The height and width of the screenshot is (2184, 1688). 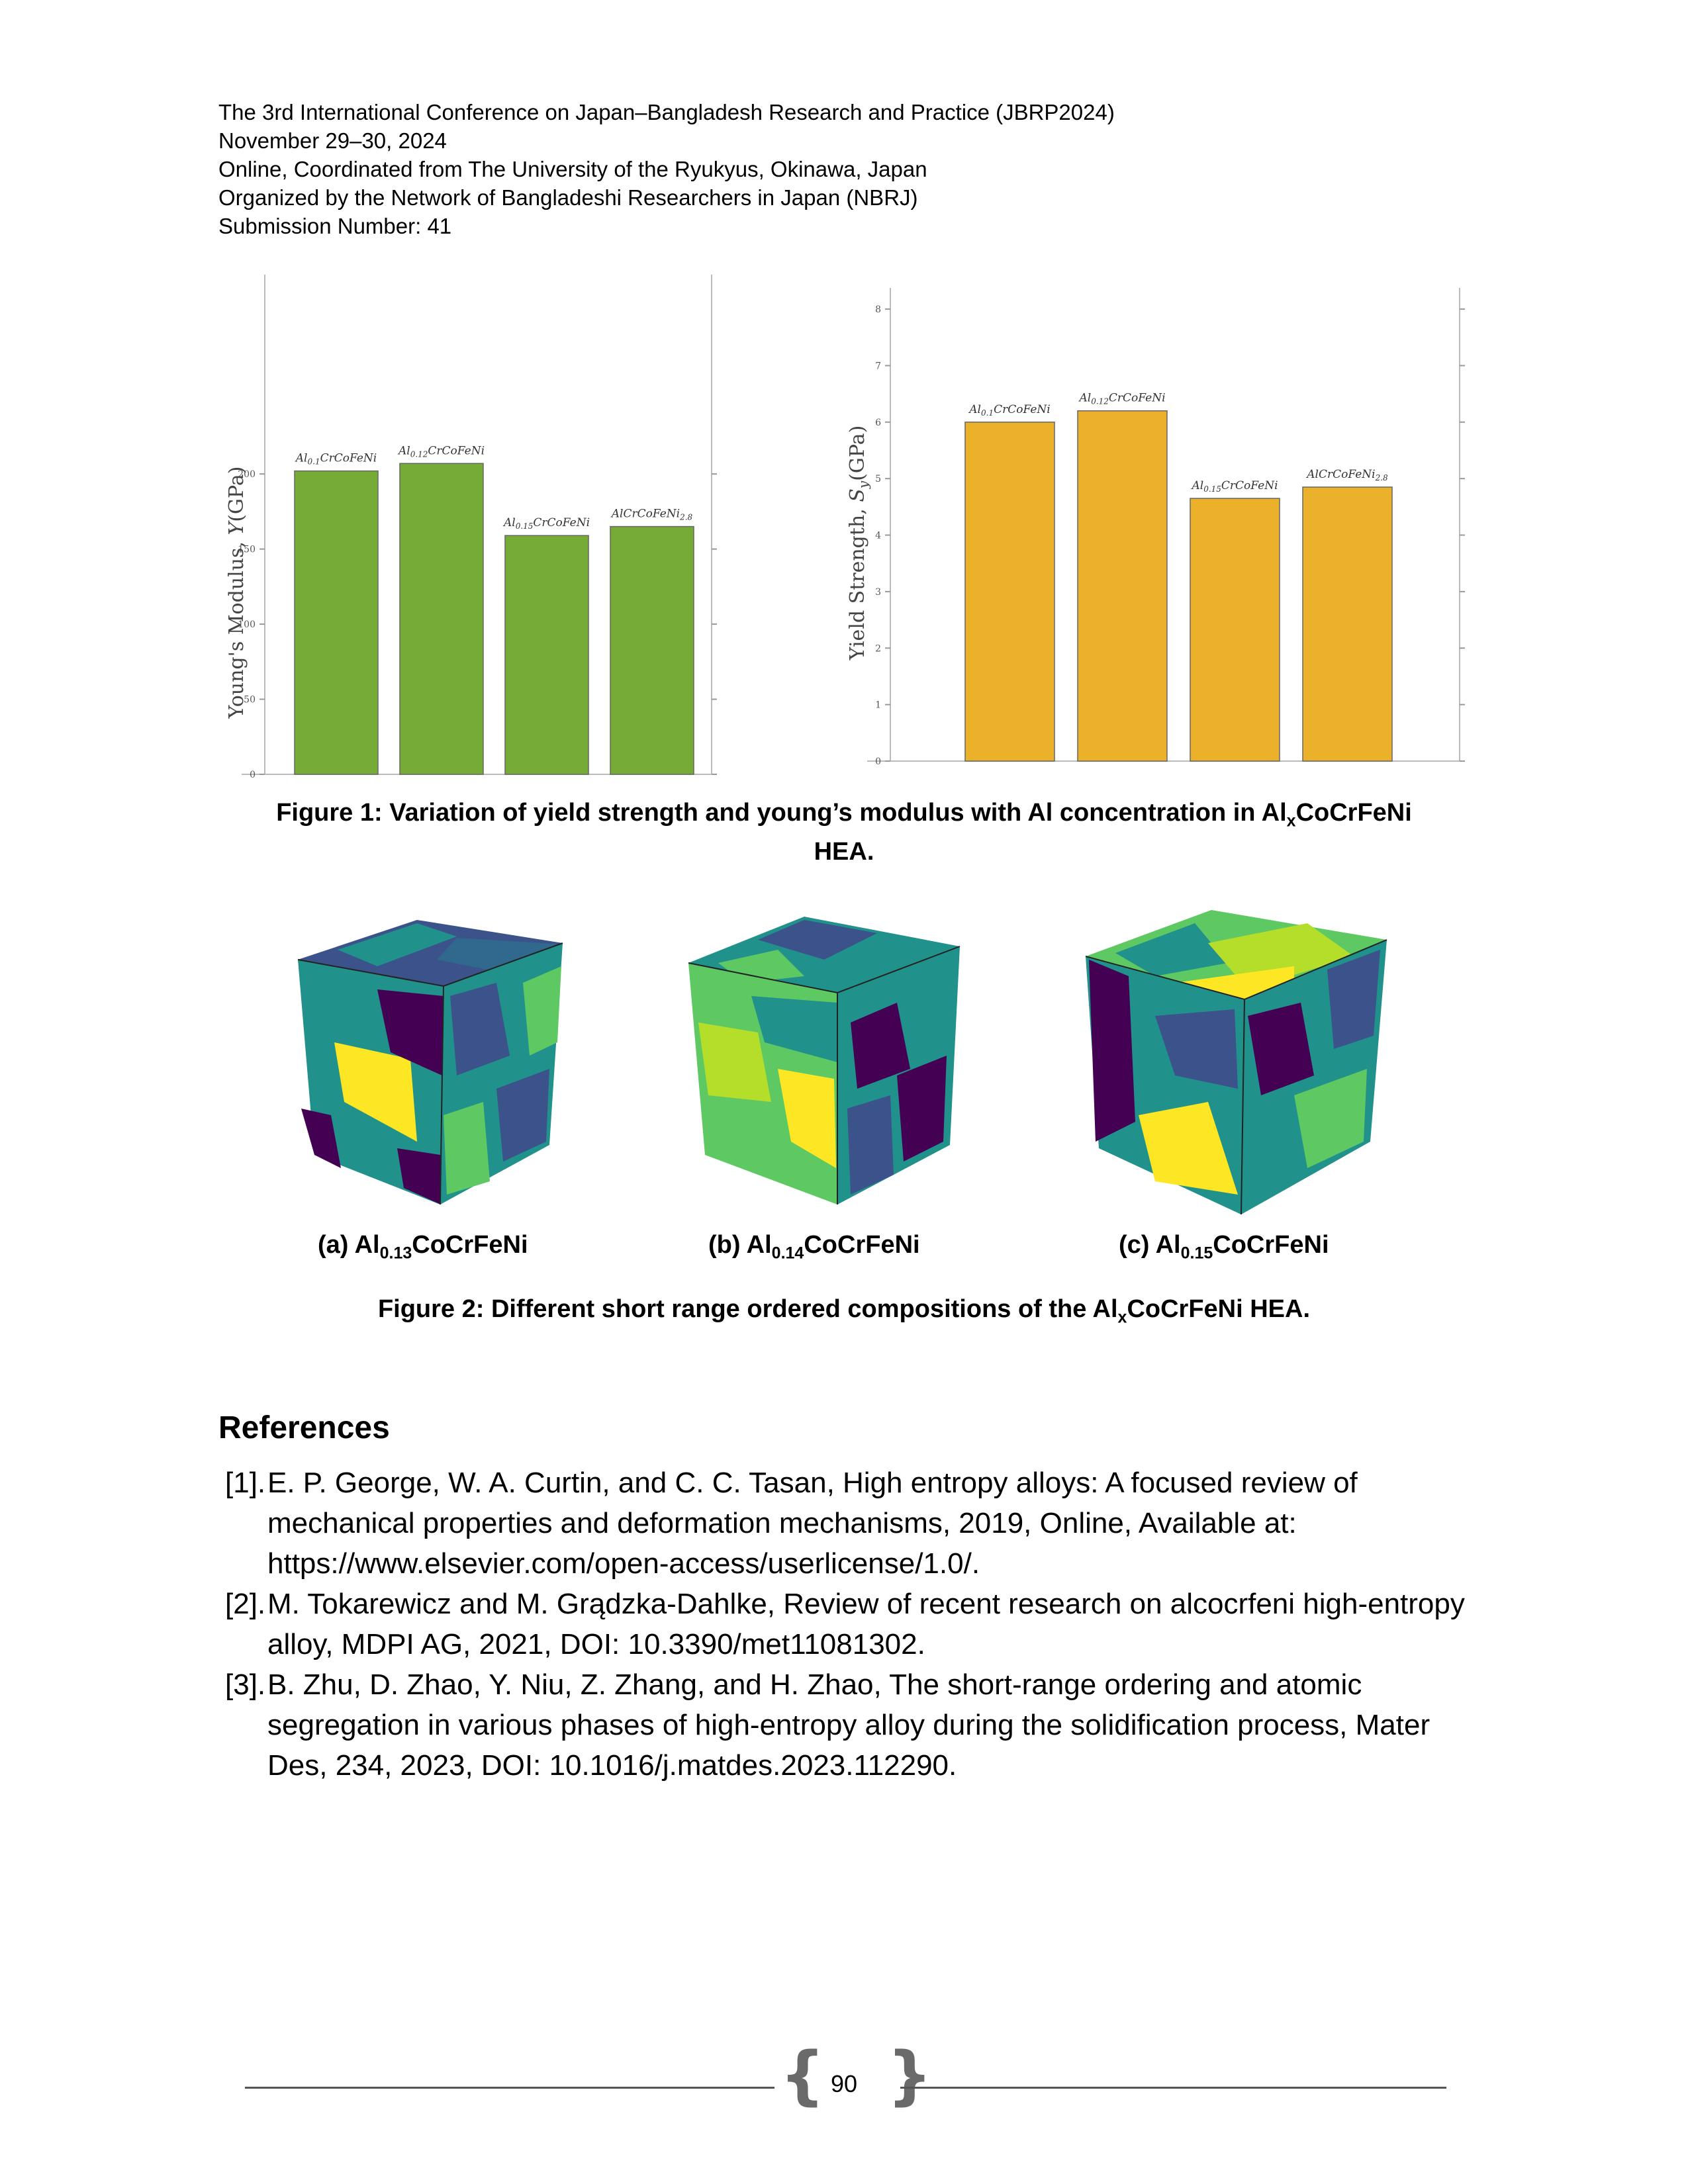 What do you see at coordinates (824, 1061) in the screenshot?
I see `cube-b-svg` at bounding box center [824, 1061].